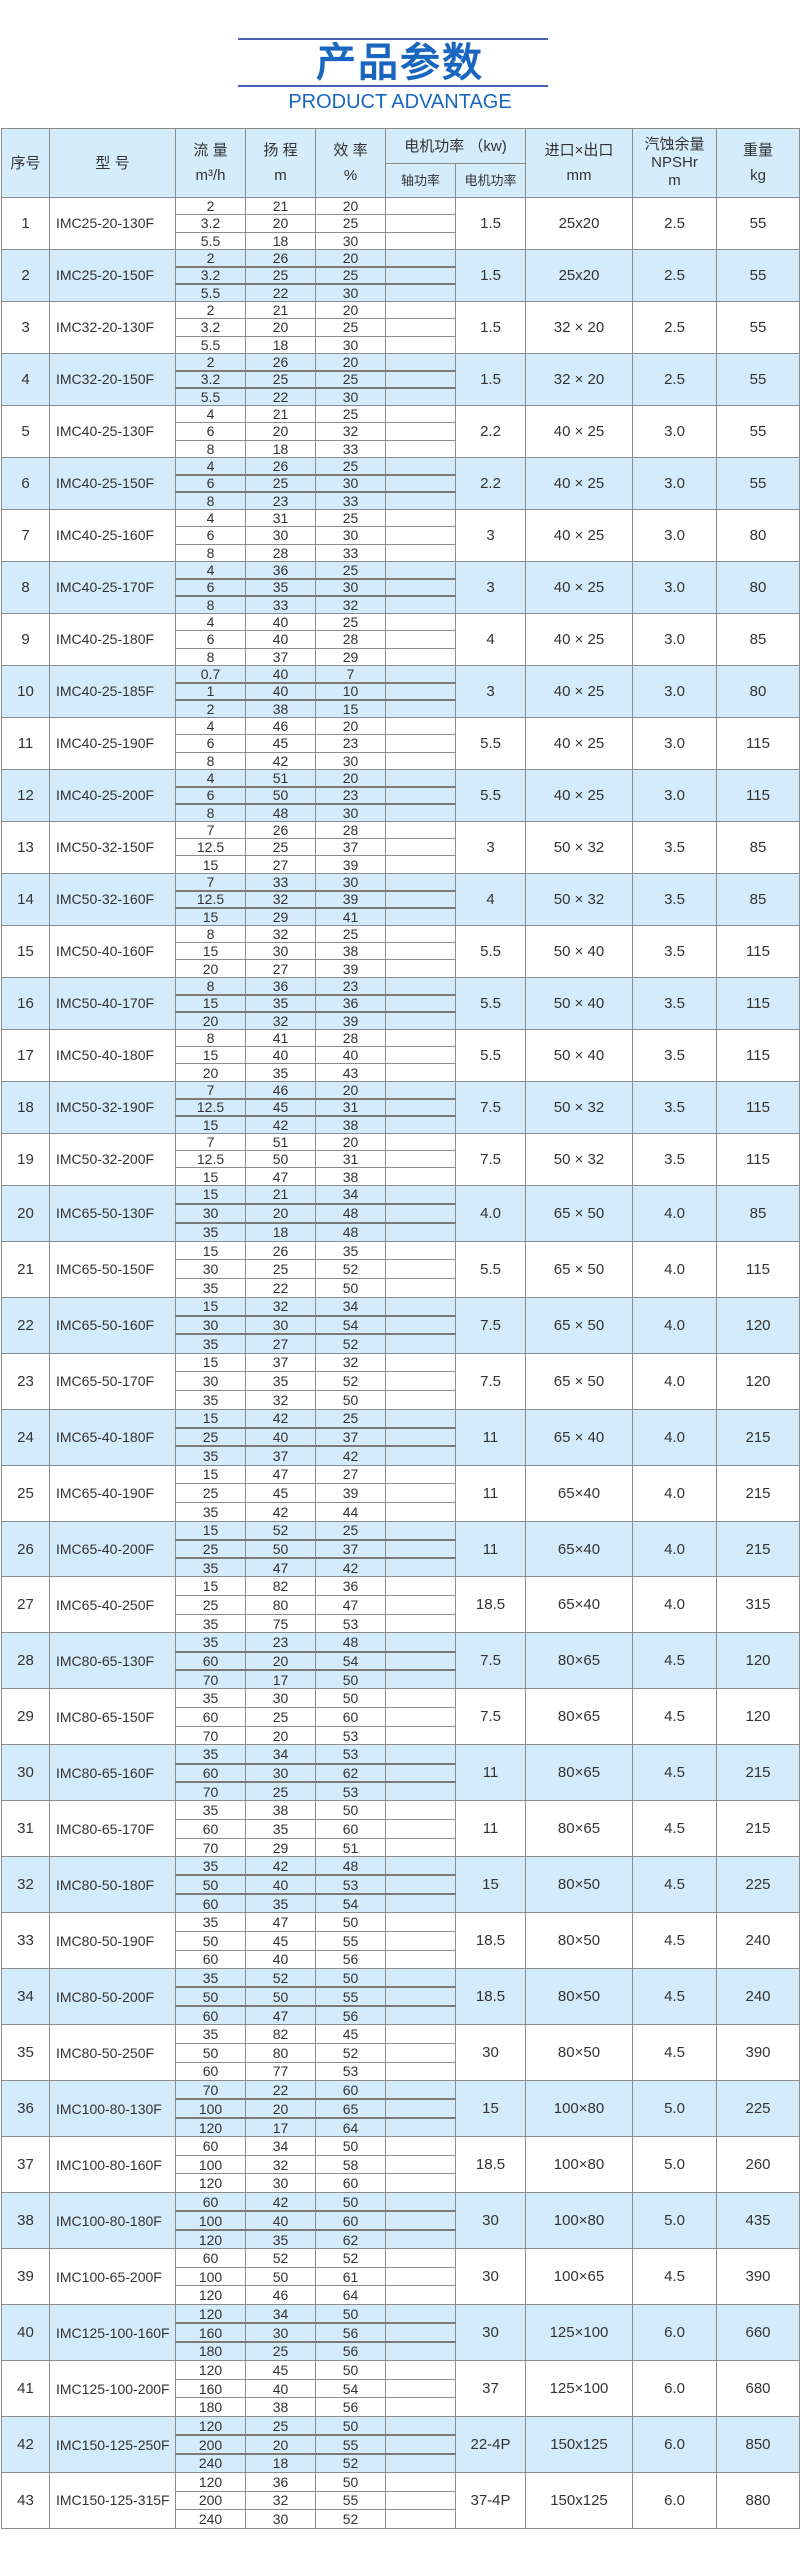  What do you see at coordinates (25, 2389) in the screenshot?
I see `row-number: 41` at bounding box center [25, 2389].